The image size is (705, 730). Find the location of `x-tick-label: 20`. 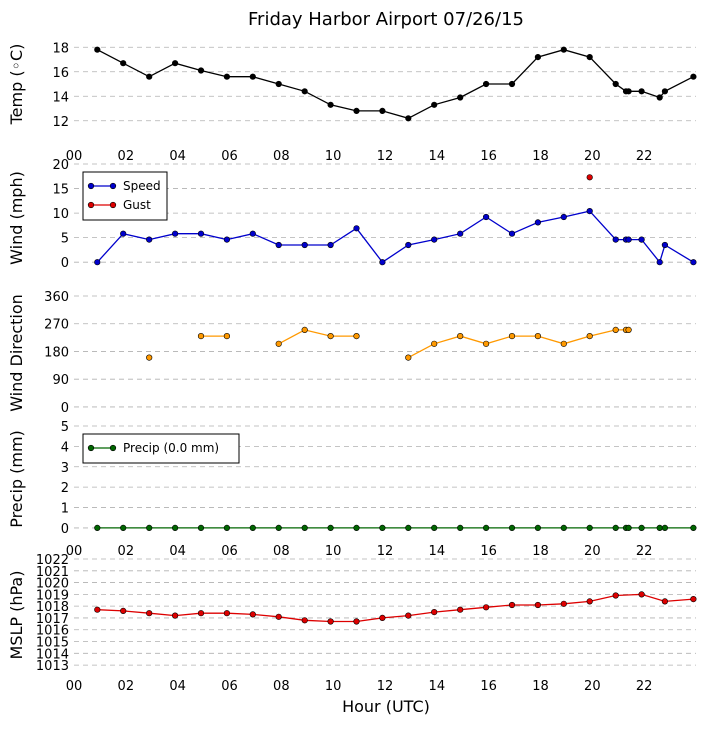

x-tick-label: 20 is located at coordinates (592, 686).